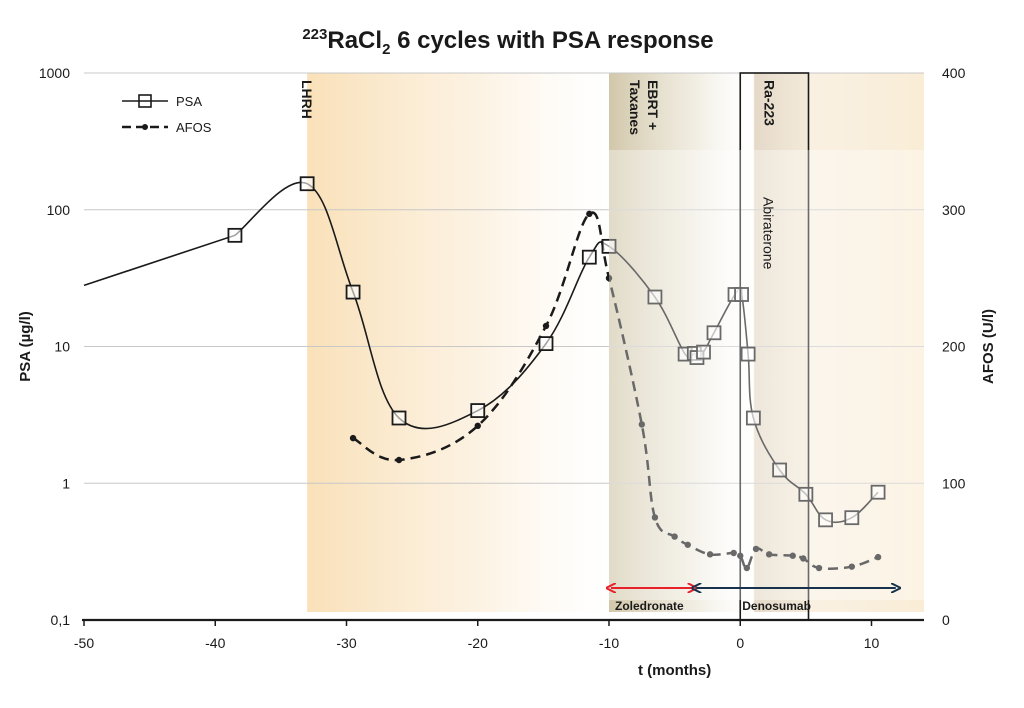  Describe the element at coordinates (674, 670) in the screenshot. I see `x-axis-label: t (months)` at that location.